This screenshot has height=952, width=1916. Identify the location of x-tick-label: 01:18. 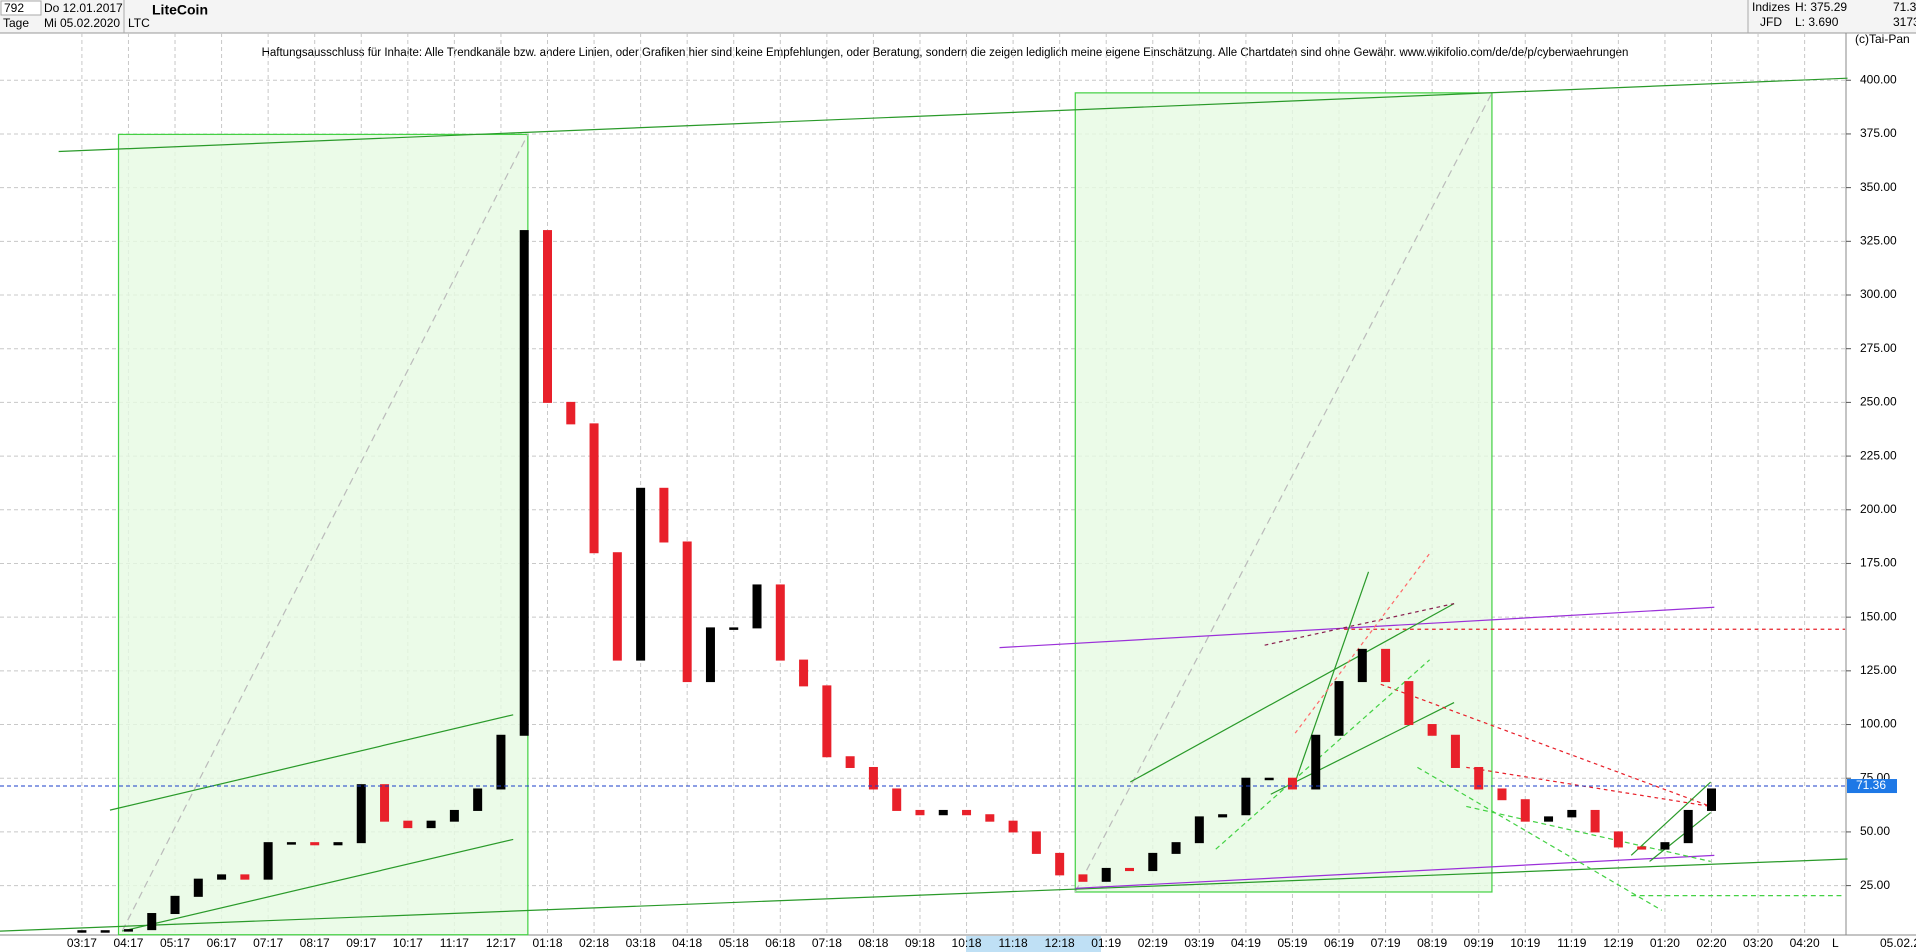
(547, 943).